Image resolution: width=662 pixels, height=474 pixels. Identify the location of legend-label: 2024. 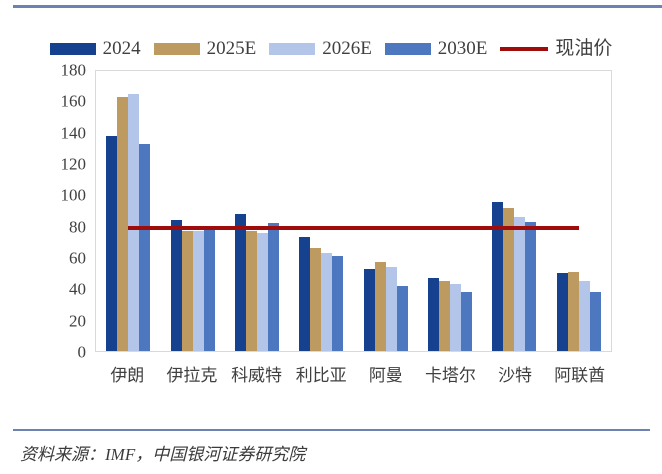
(121, 48).